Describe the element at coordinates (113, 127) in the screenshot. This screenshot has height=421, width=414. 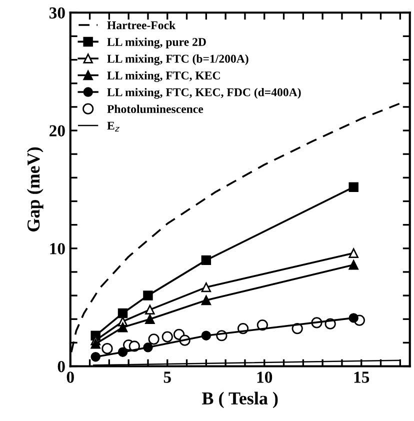
I see `legend-label: E$_{z}$` at that location.